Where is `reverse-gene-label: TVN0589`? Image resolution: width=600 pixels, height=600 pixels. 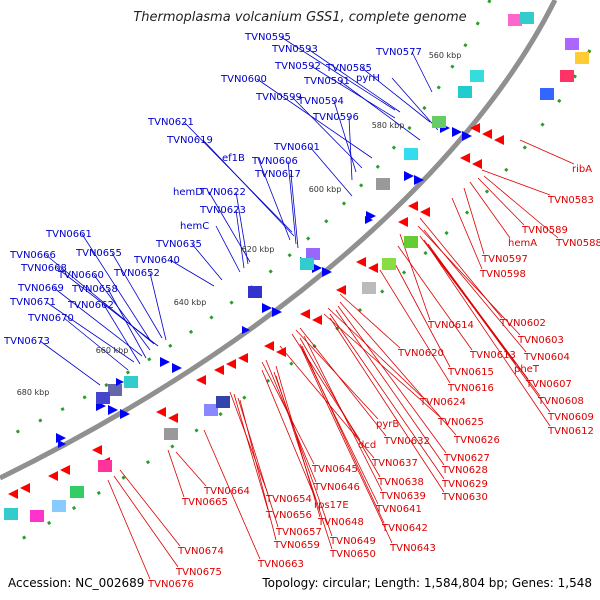 reverse-gene-label: TVN0589 is located at coordinates (544, 230).